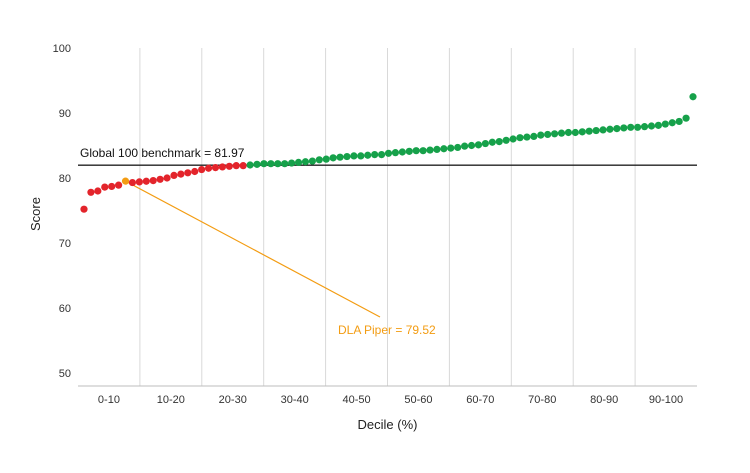  What do you see at coordinates (109, 400) in the screenshot?
I see `x-tick-label: 0-10` at bounding box center [109, 400].